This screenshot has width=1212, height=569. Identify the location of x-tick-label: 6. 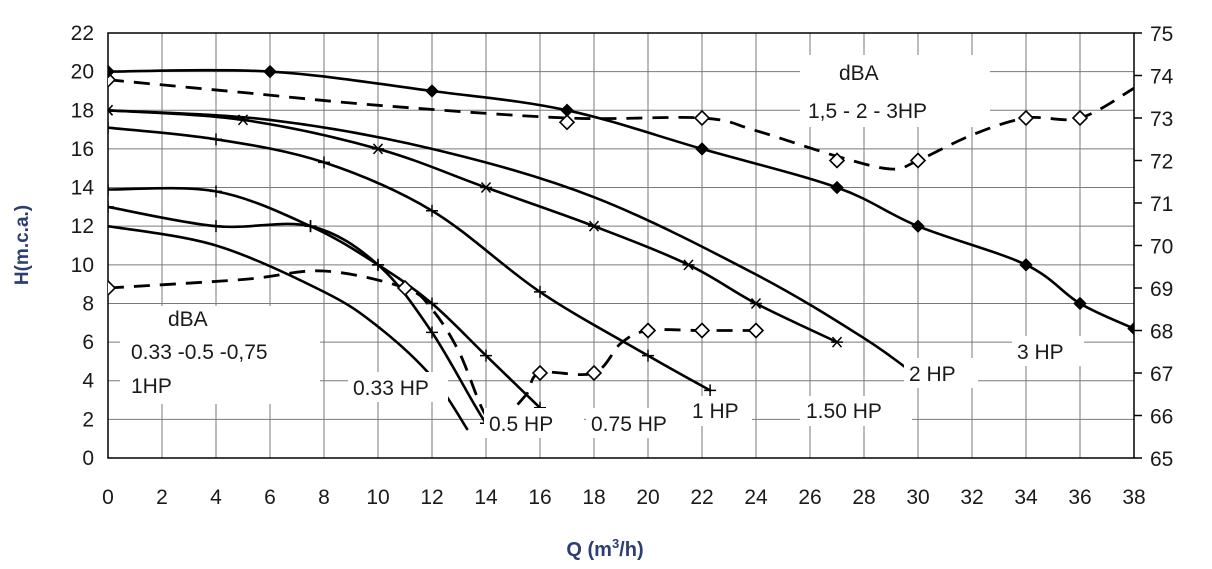
(270, 497).